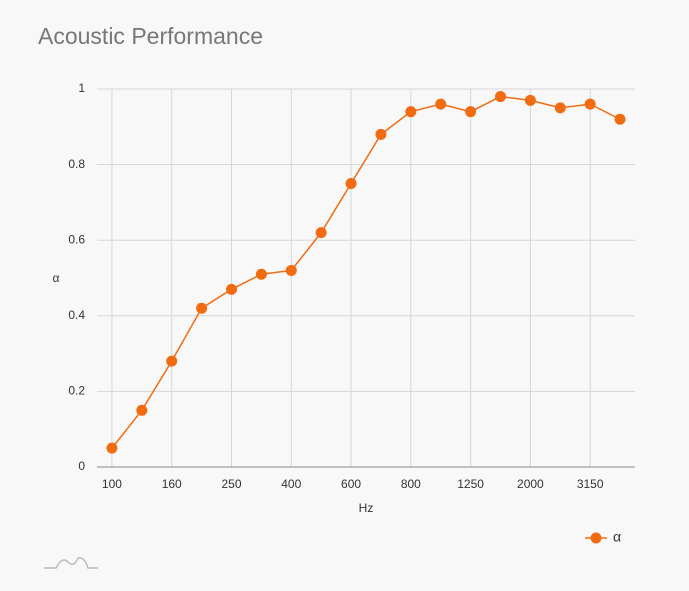 Image resolution: width=689 pixels, height=591 pixels. I want to click on legend-label: α, so click(617, 537).